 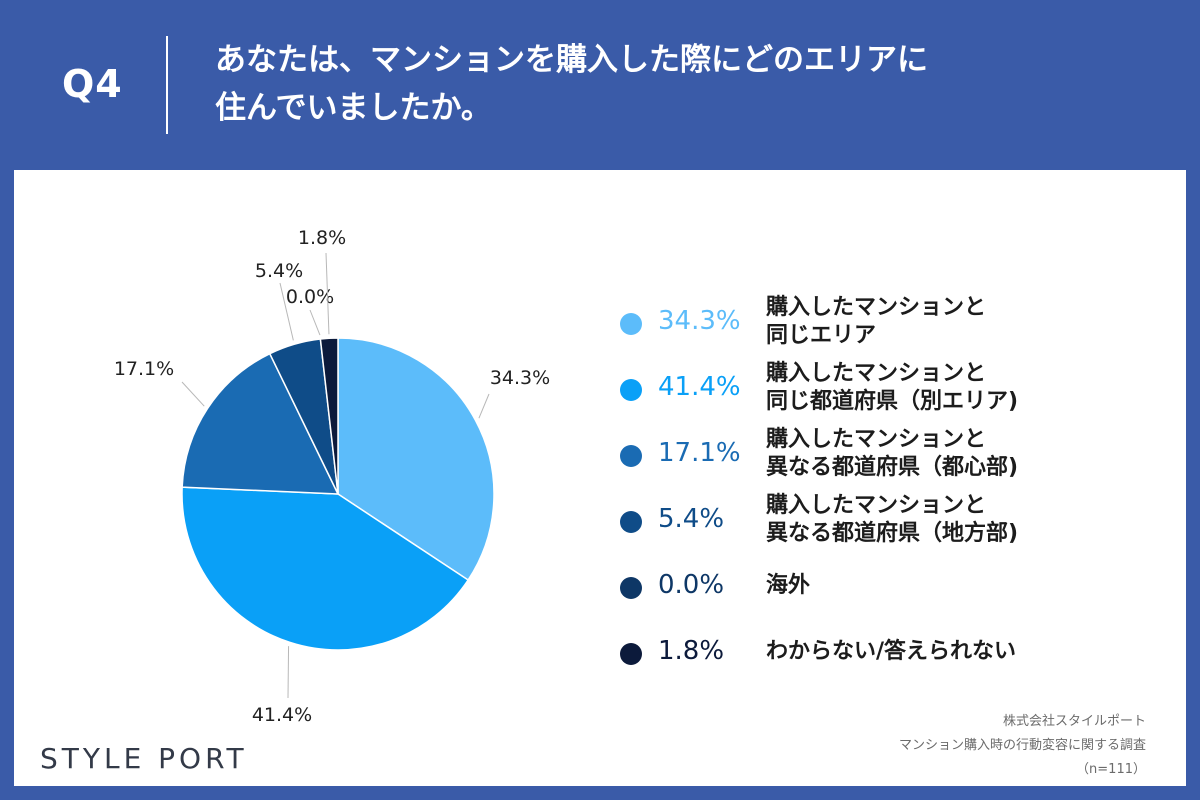 I want to click on data-label: 34.3%, so click(x=520, y=378).